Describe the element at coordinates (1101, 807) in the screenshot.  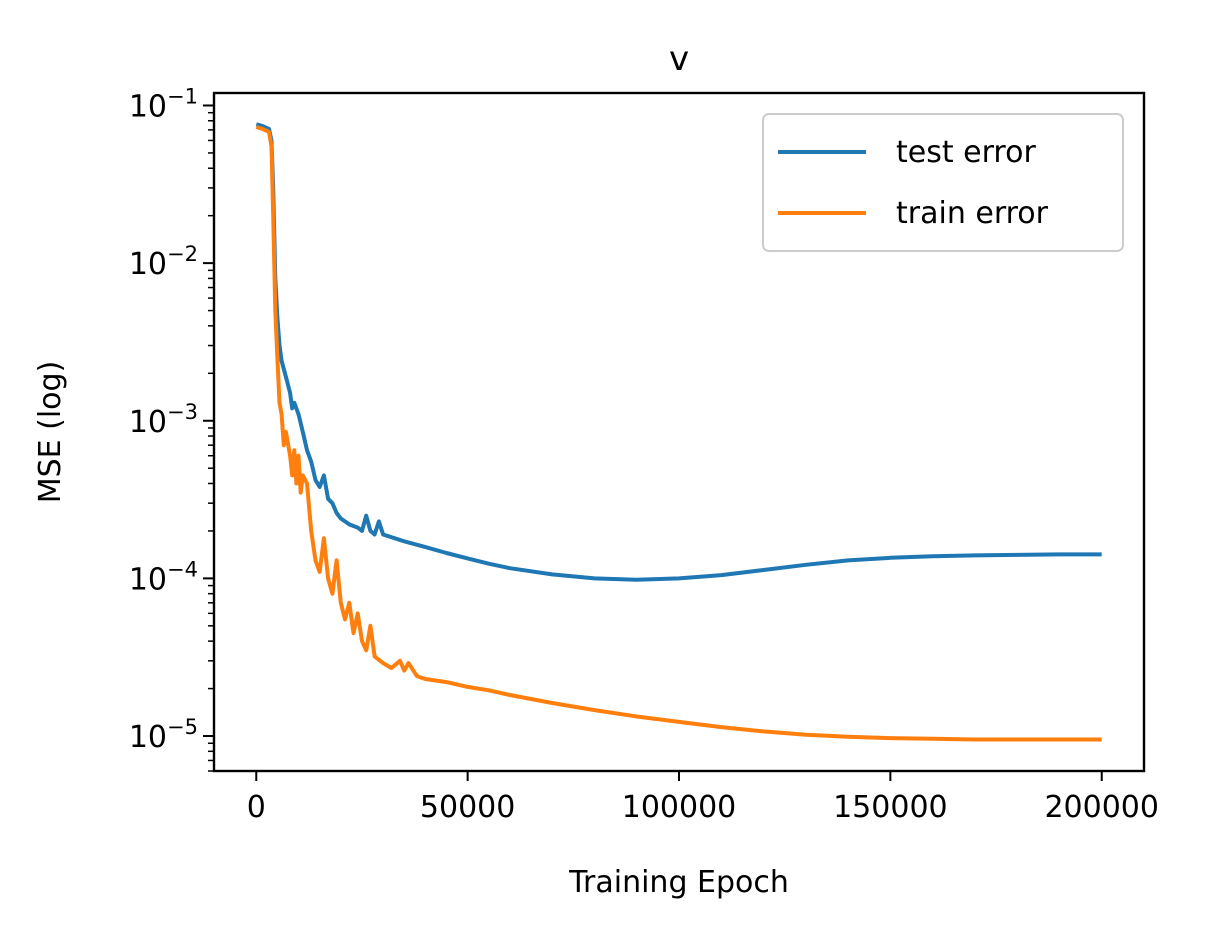
I see `x-tick-label: 200000` at that location.